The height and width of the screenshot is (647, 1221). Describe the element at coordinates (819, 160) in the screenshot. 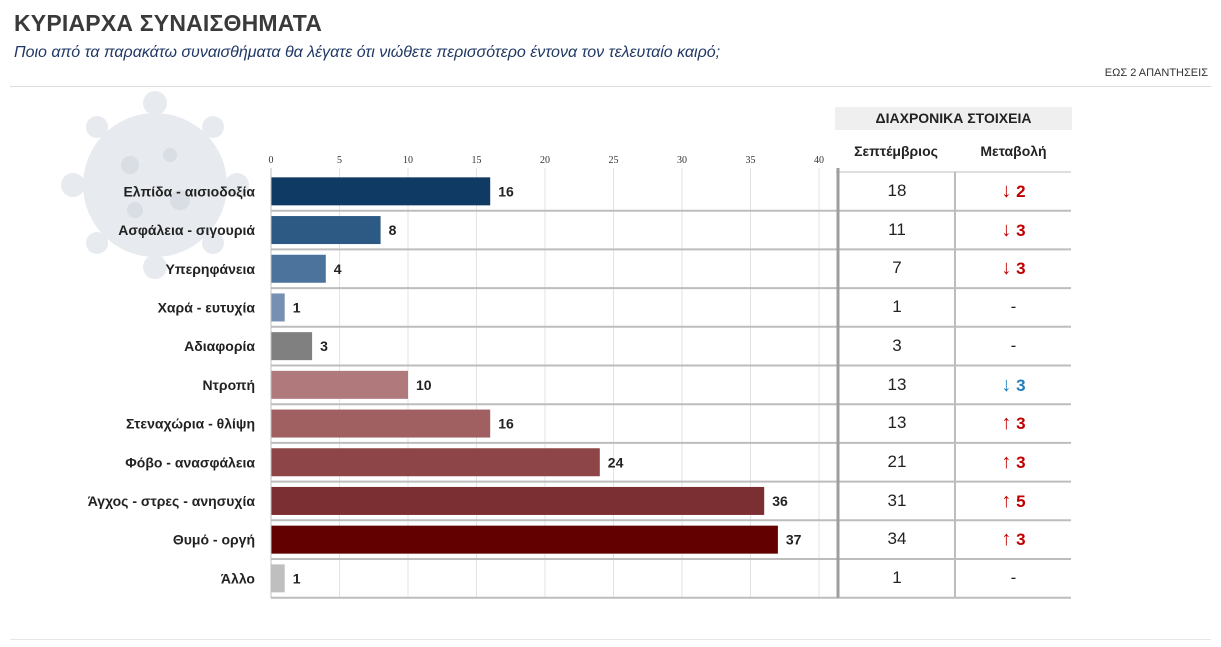

I see `x-tick-label: 40` at that location.